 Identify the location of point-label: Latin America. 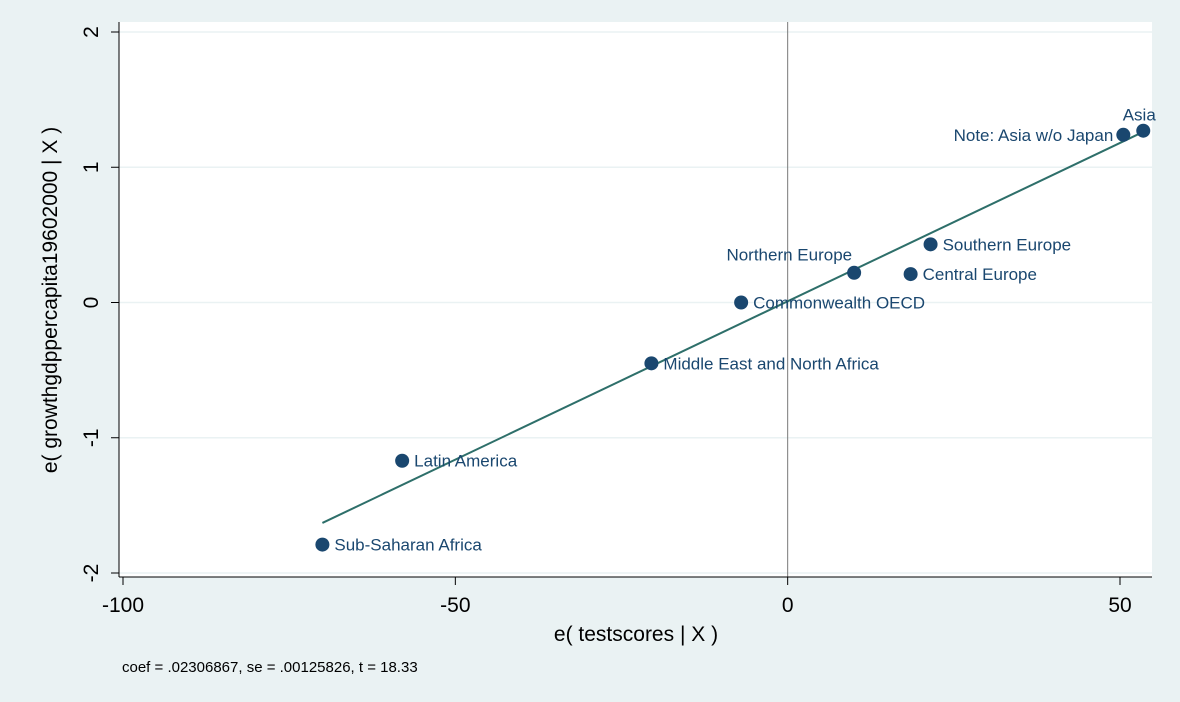
(466, 461).